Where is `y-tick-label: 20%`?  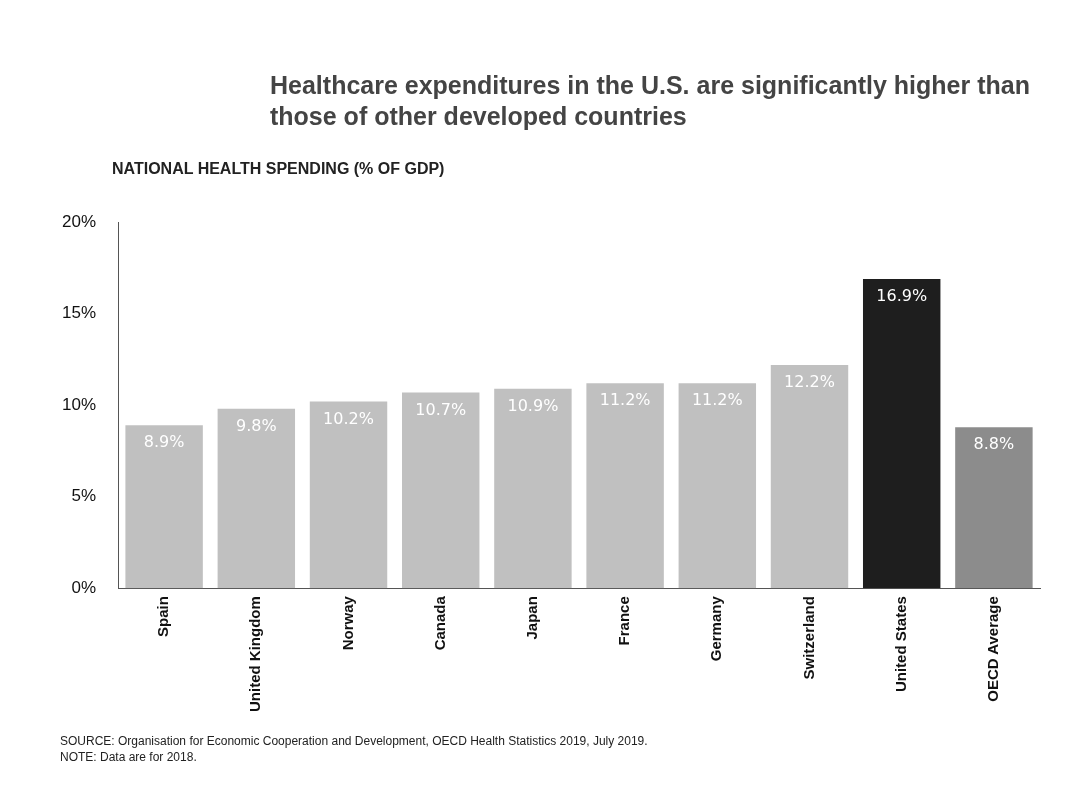
y-tick-label: 20% is located at coordinates (79, 221).